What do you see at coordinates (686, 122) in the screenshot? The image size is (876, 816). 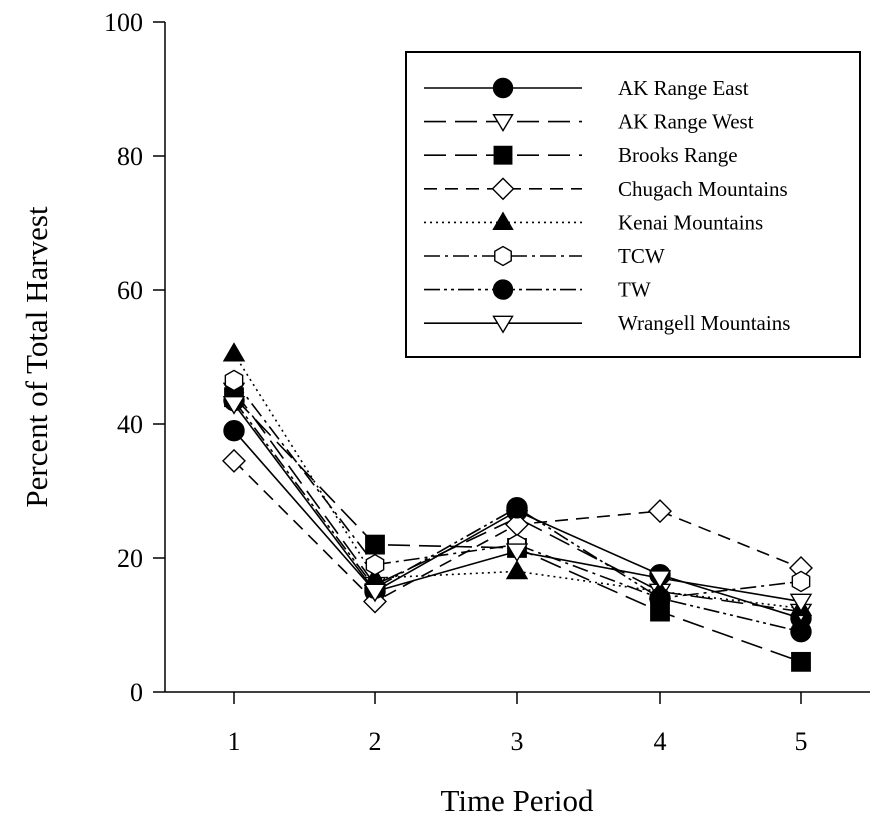 I see `legend-label: AK Range West` at bounding box center [686, 122].